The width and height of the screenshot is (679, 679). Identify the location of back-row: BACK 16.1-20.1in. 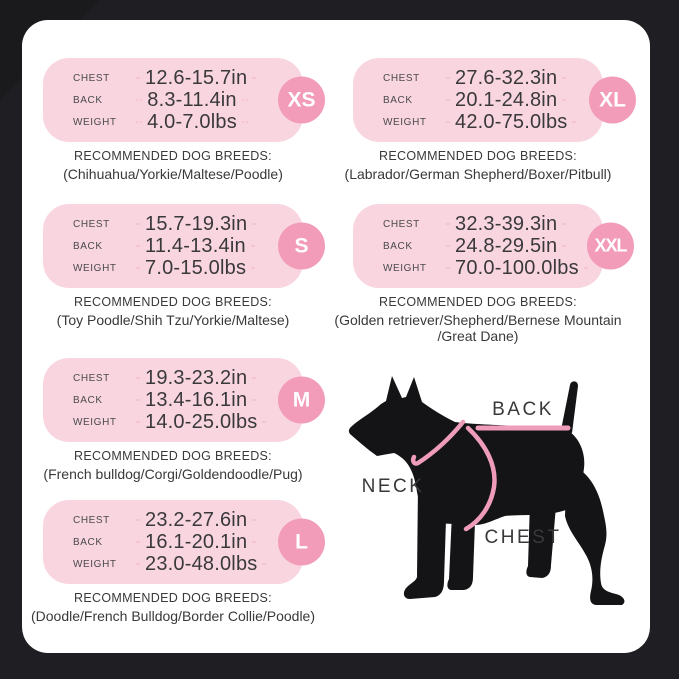
(165, 542).